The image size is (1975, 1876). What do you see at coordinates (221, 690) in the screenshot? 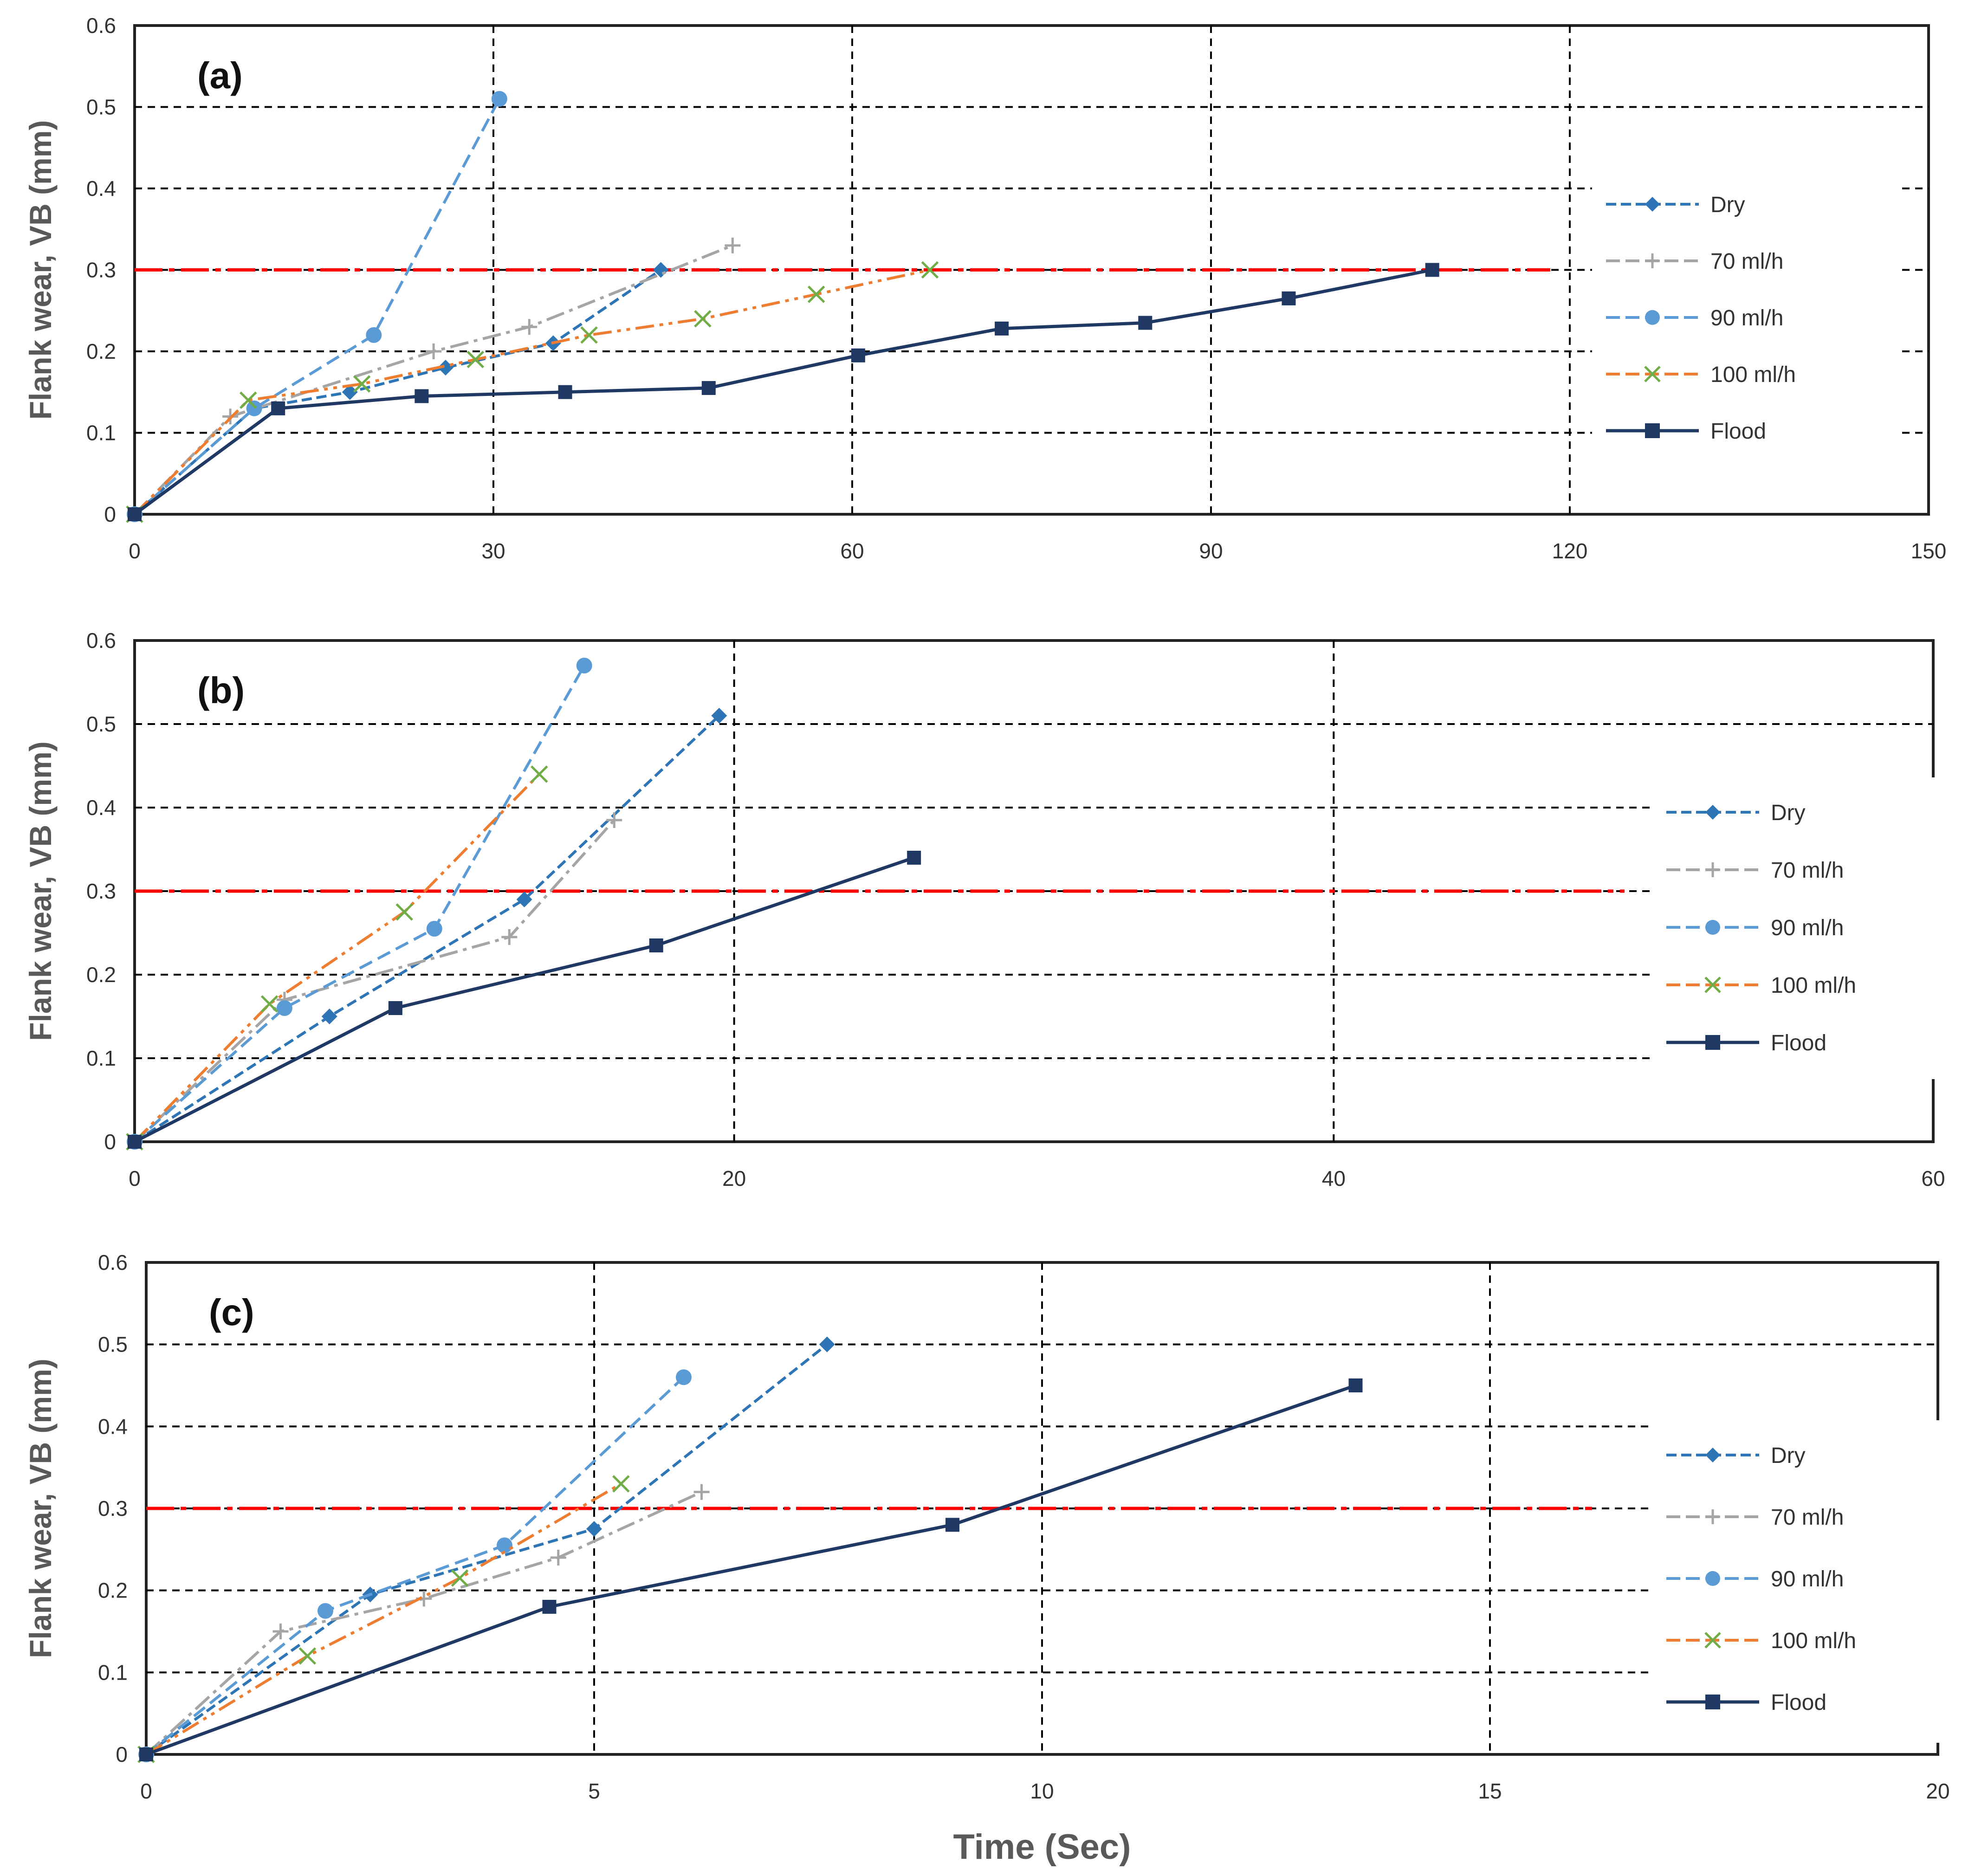
I see `panel-label: (b)` at bounding box center [221, 690].